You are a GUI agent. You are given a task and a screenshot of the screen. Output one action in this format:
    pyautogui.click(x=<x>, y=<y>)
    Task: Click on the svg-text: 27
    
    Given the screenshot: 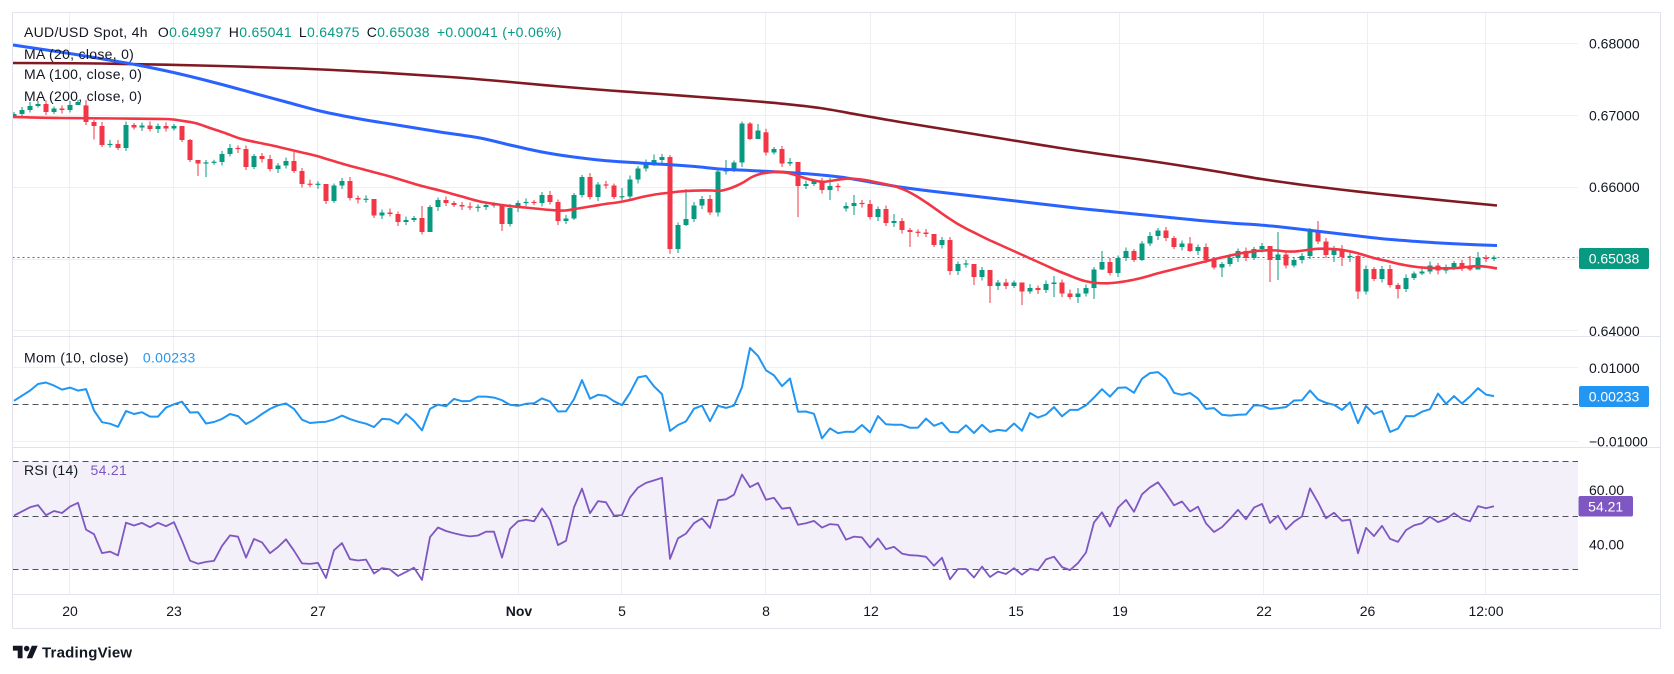 What is the action you would take?
    pyautogui.click(x=318, y=611)
    